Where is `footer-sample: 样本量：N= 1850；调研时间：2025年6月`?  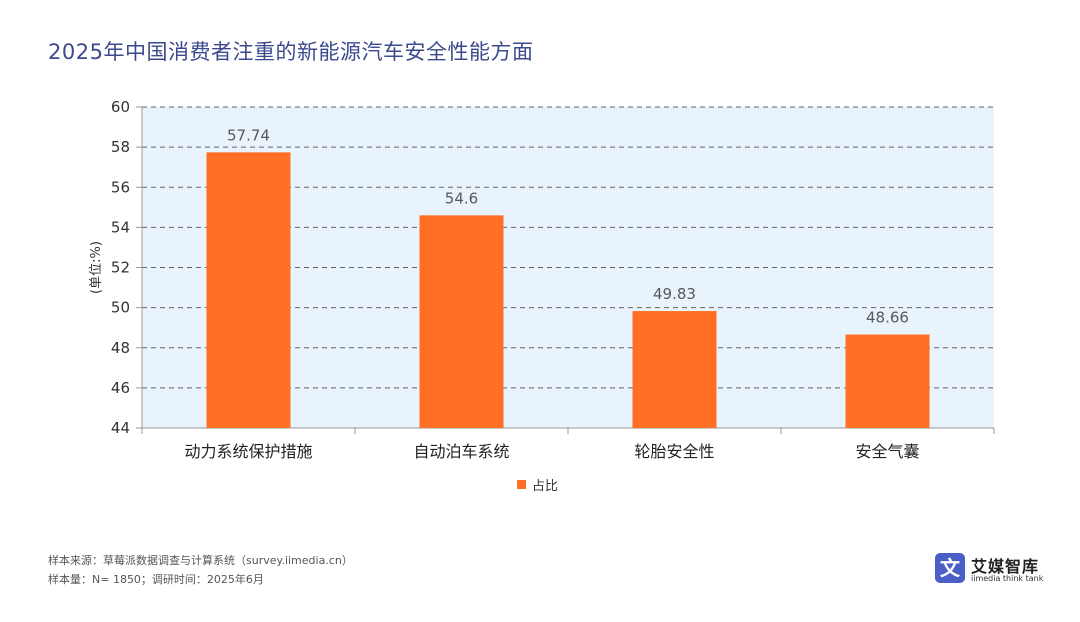
footer-sample: 样本量：N= 1850；调研时间：2025年6月 is located at coordinates (156, 579).